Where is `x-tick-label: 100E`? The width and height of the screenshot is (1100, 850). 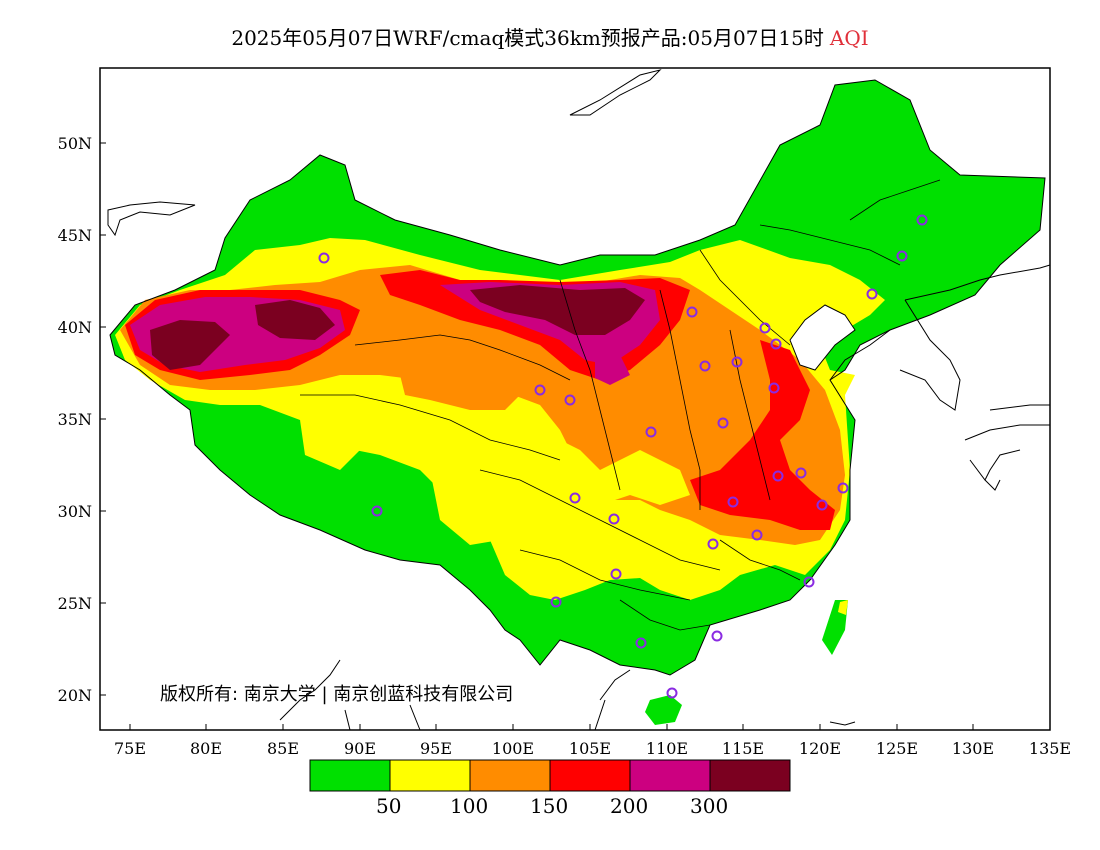
x-tick-label: 100E is located at coordinates (513, 748).